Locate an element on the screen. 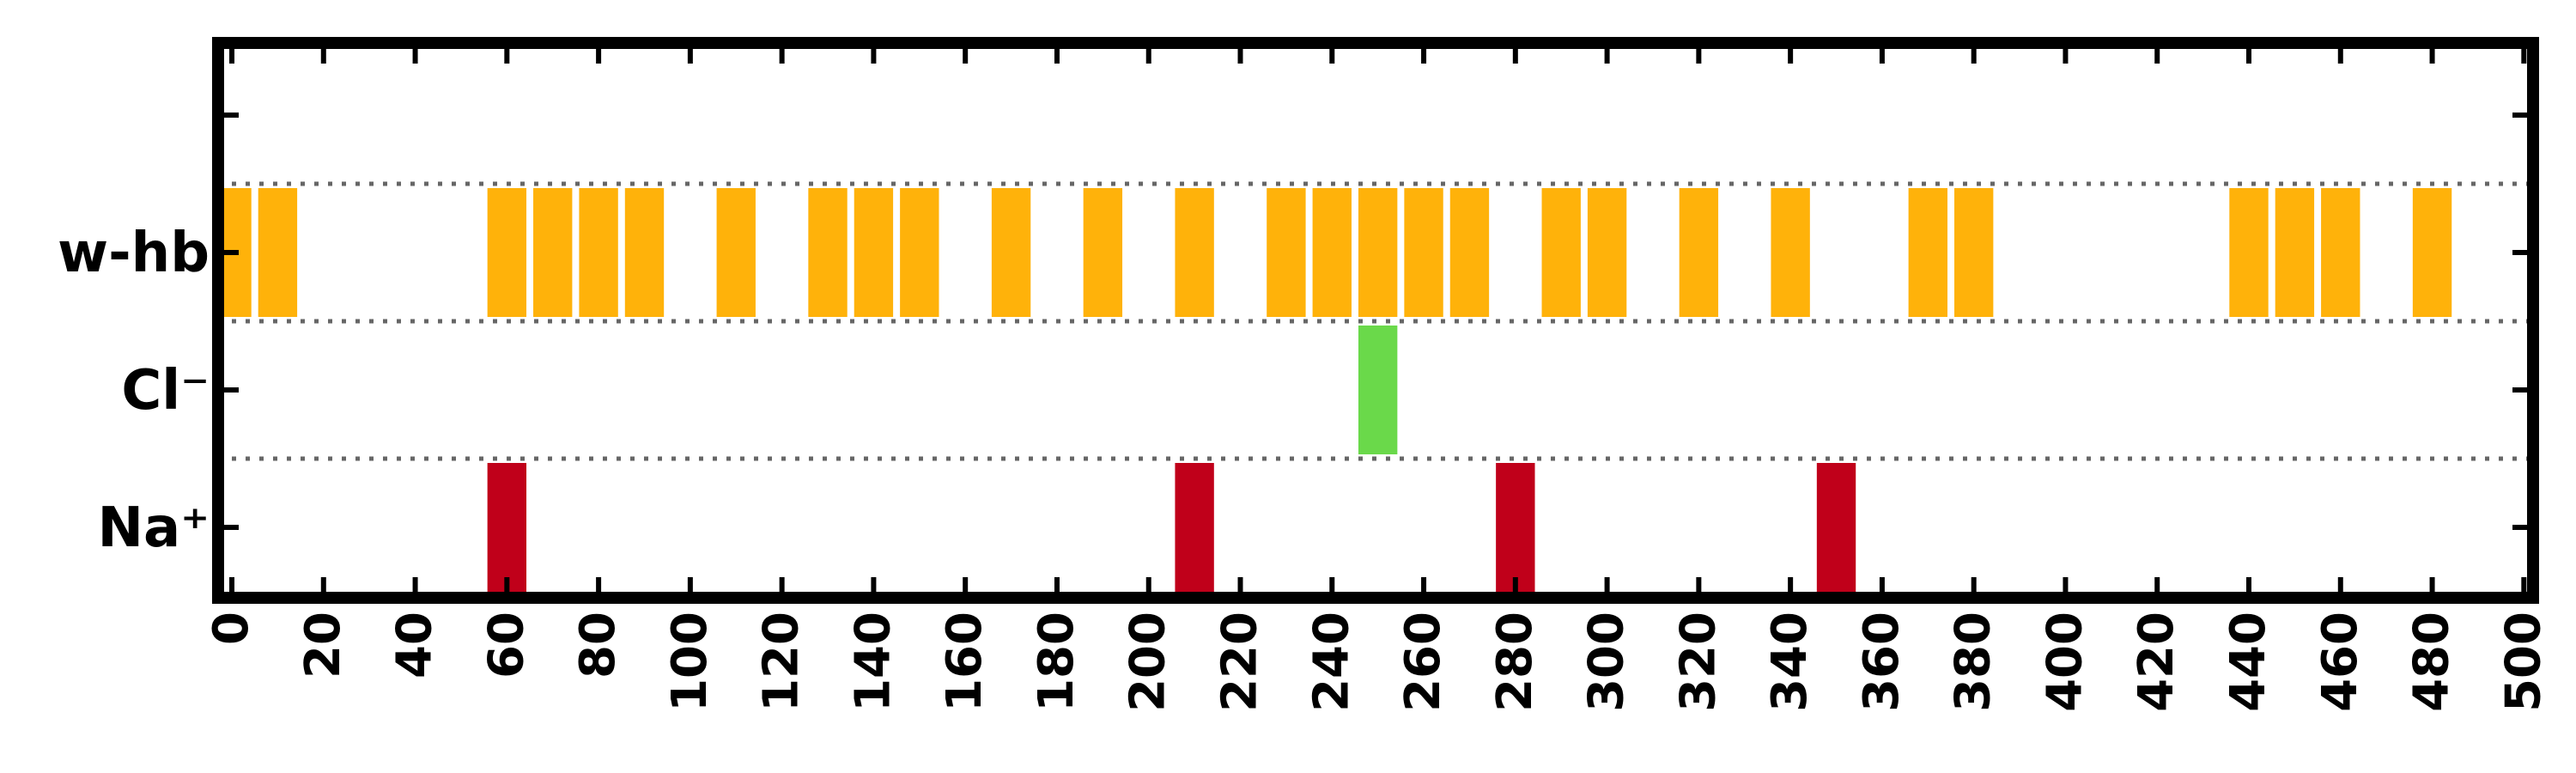 The height and width of the screenshot is (773, 2576). y-tick-labels: w-hb Cl⁻ Na⁺ is located at coordinates (134, 391).